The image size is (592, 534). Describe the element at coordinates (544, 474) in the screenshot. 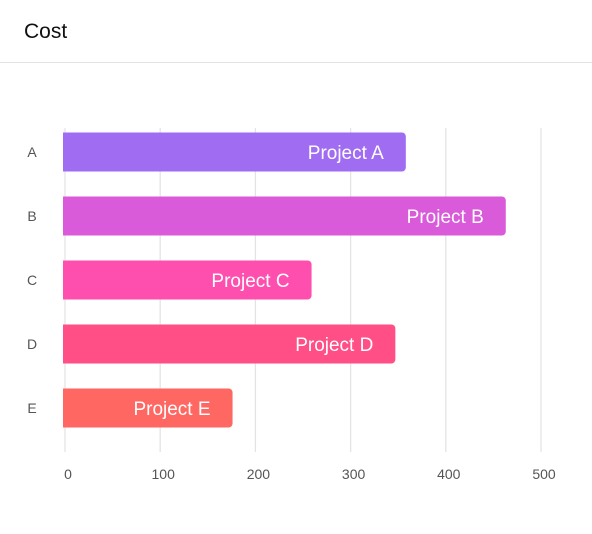

I see `x-tick-label: 500` at that location.